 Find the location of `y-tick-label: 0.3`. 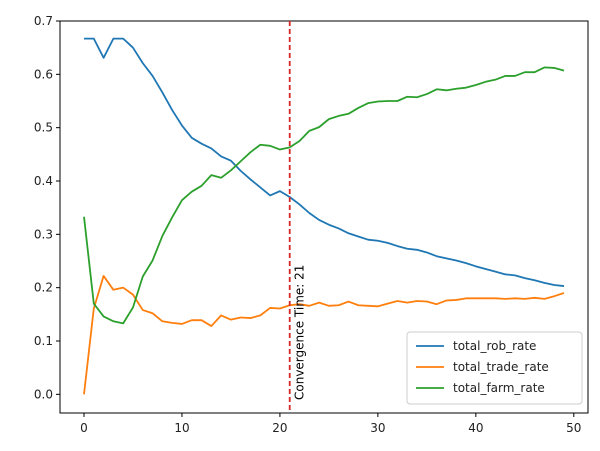

y-tick-label: 0.3 is located at coordinates (43, 234).